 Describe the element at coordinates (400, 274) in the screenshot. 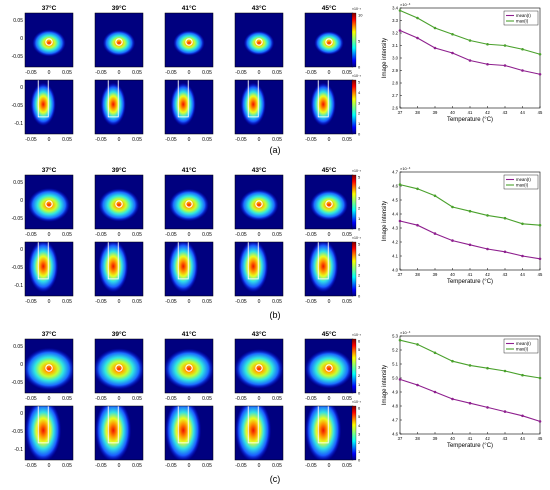

I see `x-tick-label: 37` at that location.